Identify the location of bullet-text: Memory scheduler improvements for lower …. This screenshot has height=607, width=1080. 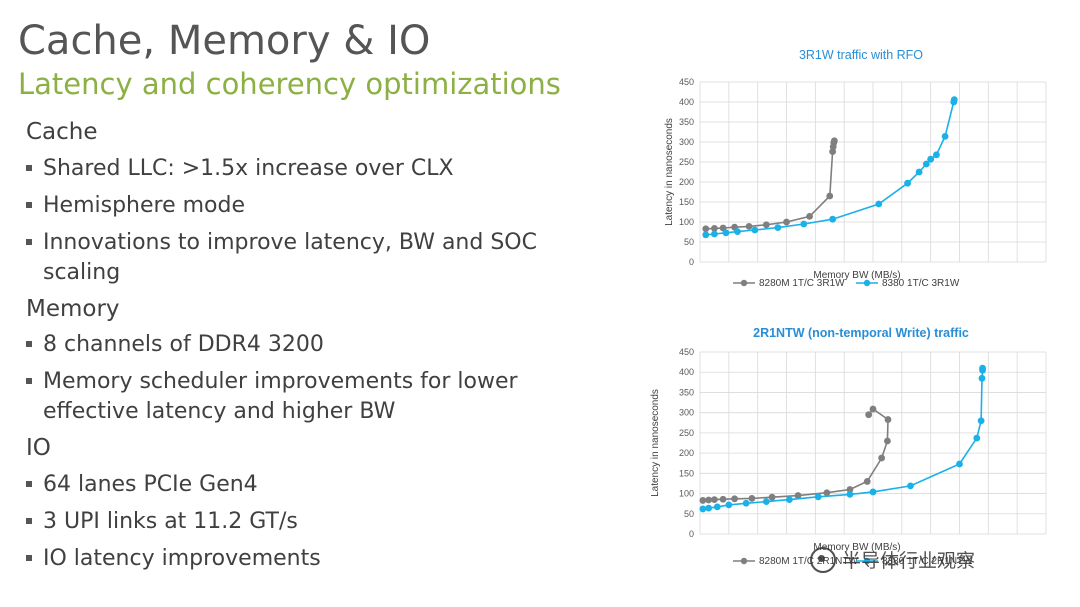
(280, 397).